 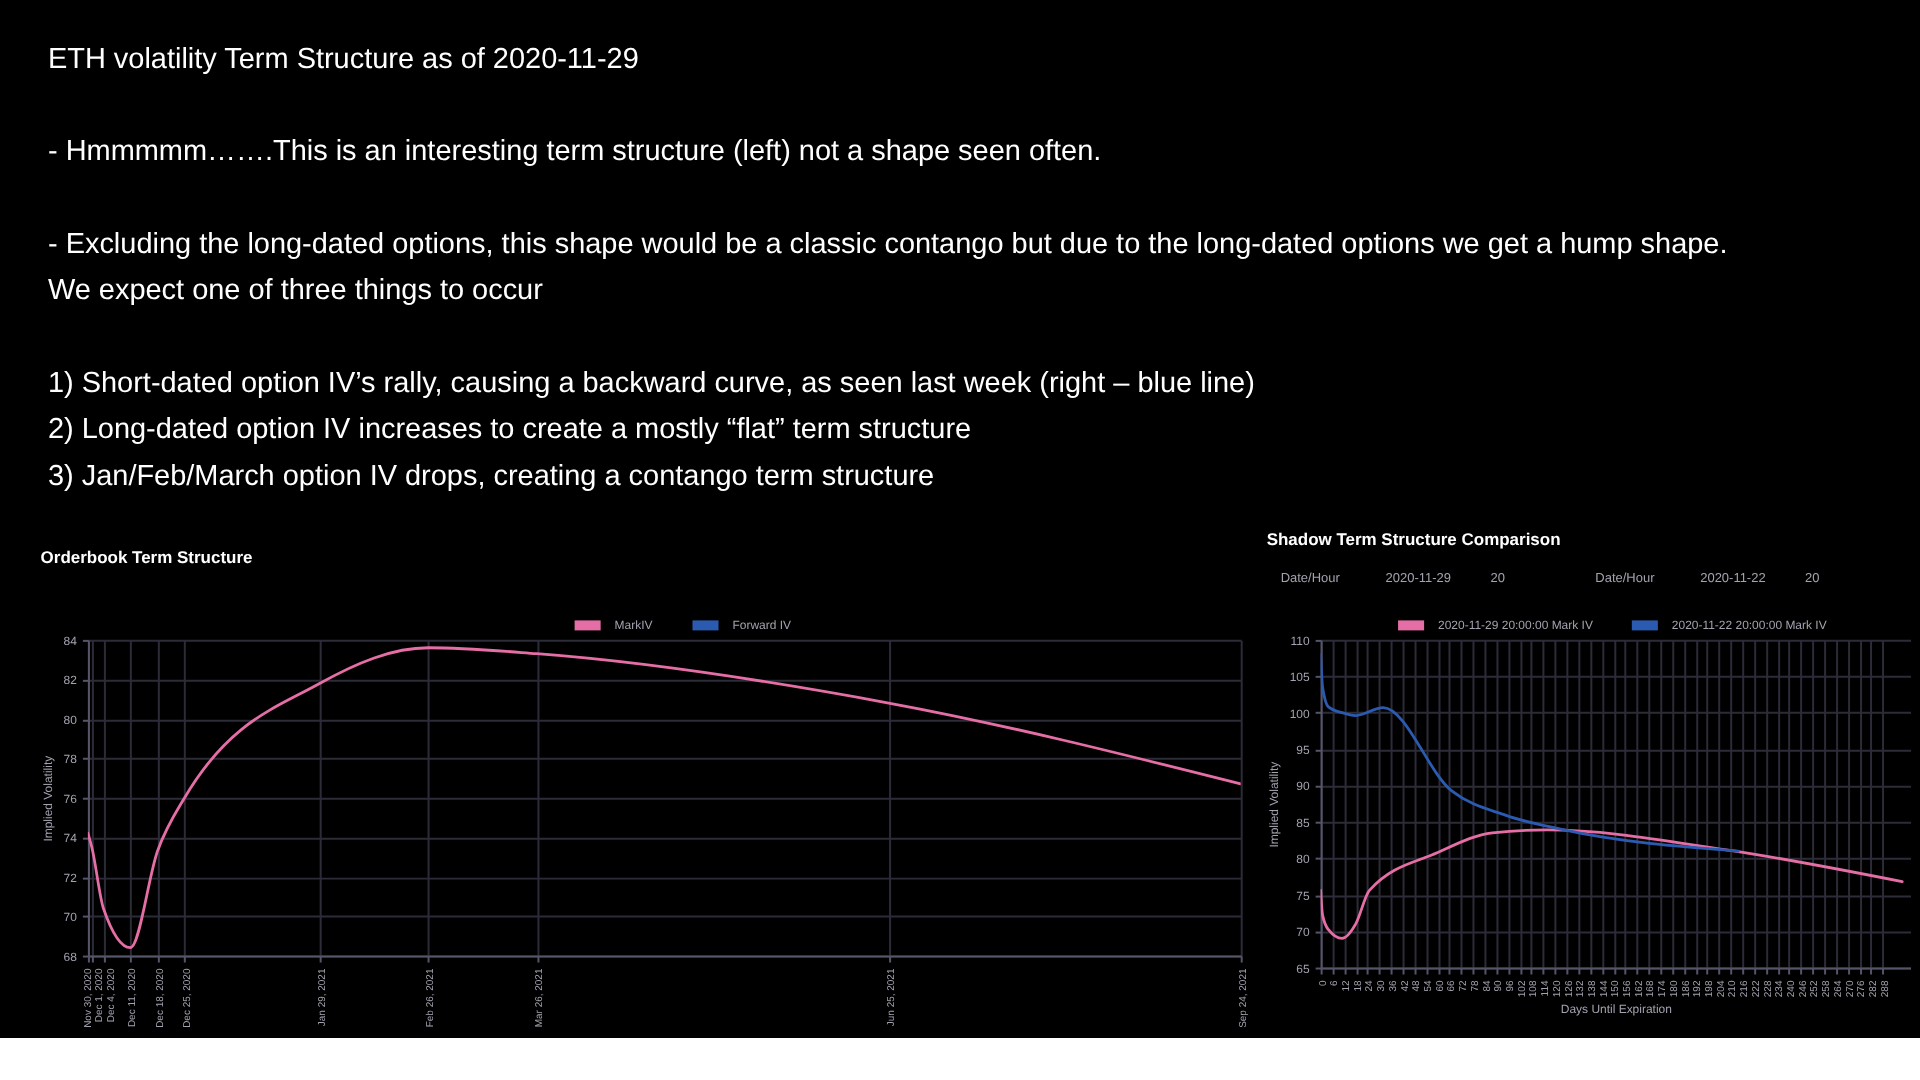 I want to click on chart-title: Shadow Term Structure Comparison, so click(x=1413, y=538).